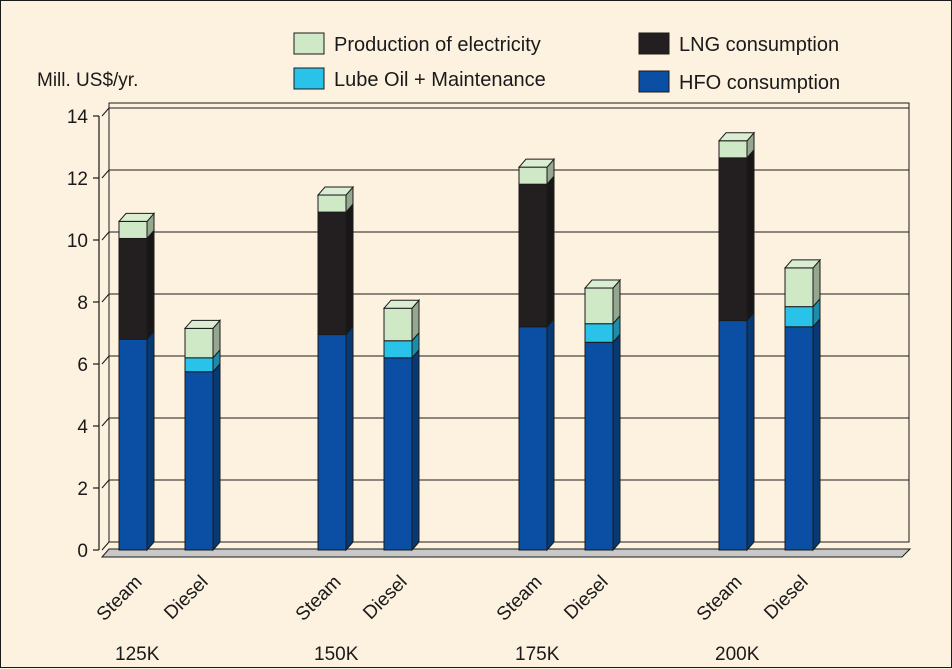 The width and height of the screenshot is (952, 669). Describe the element at coordinates (77, 179) in the screenshot. I see `y-tick-label-12: 12` at that location.